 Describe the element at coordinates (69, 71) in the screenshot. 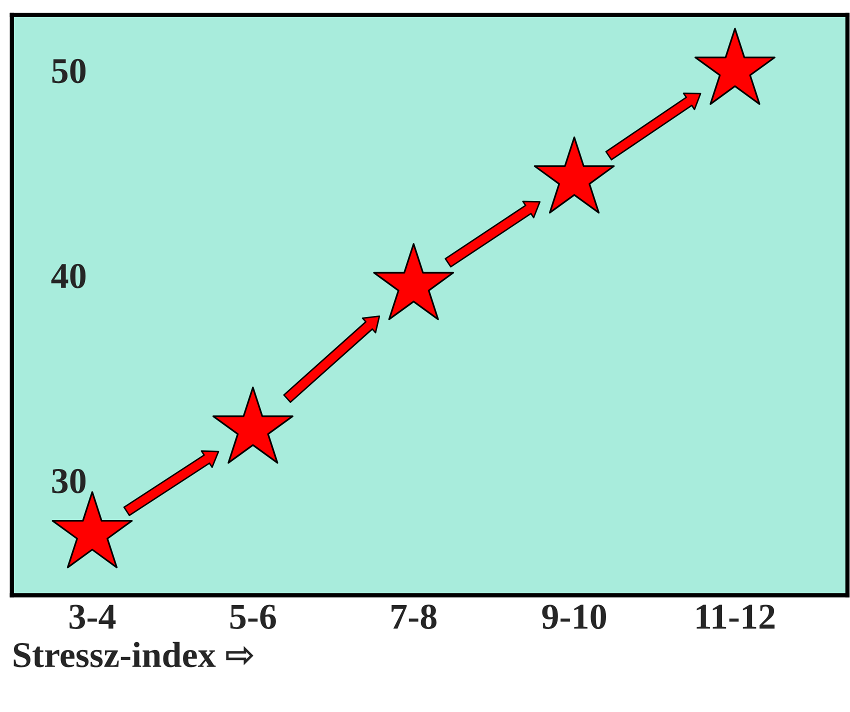

I see `y-tick-label: 50` at that location.